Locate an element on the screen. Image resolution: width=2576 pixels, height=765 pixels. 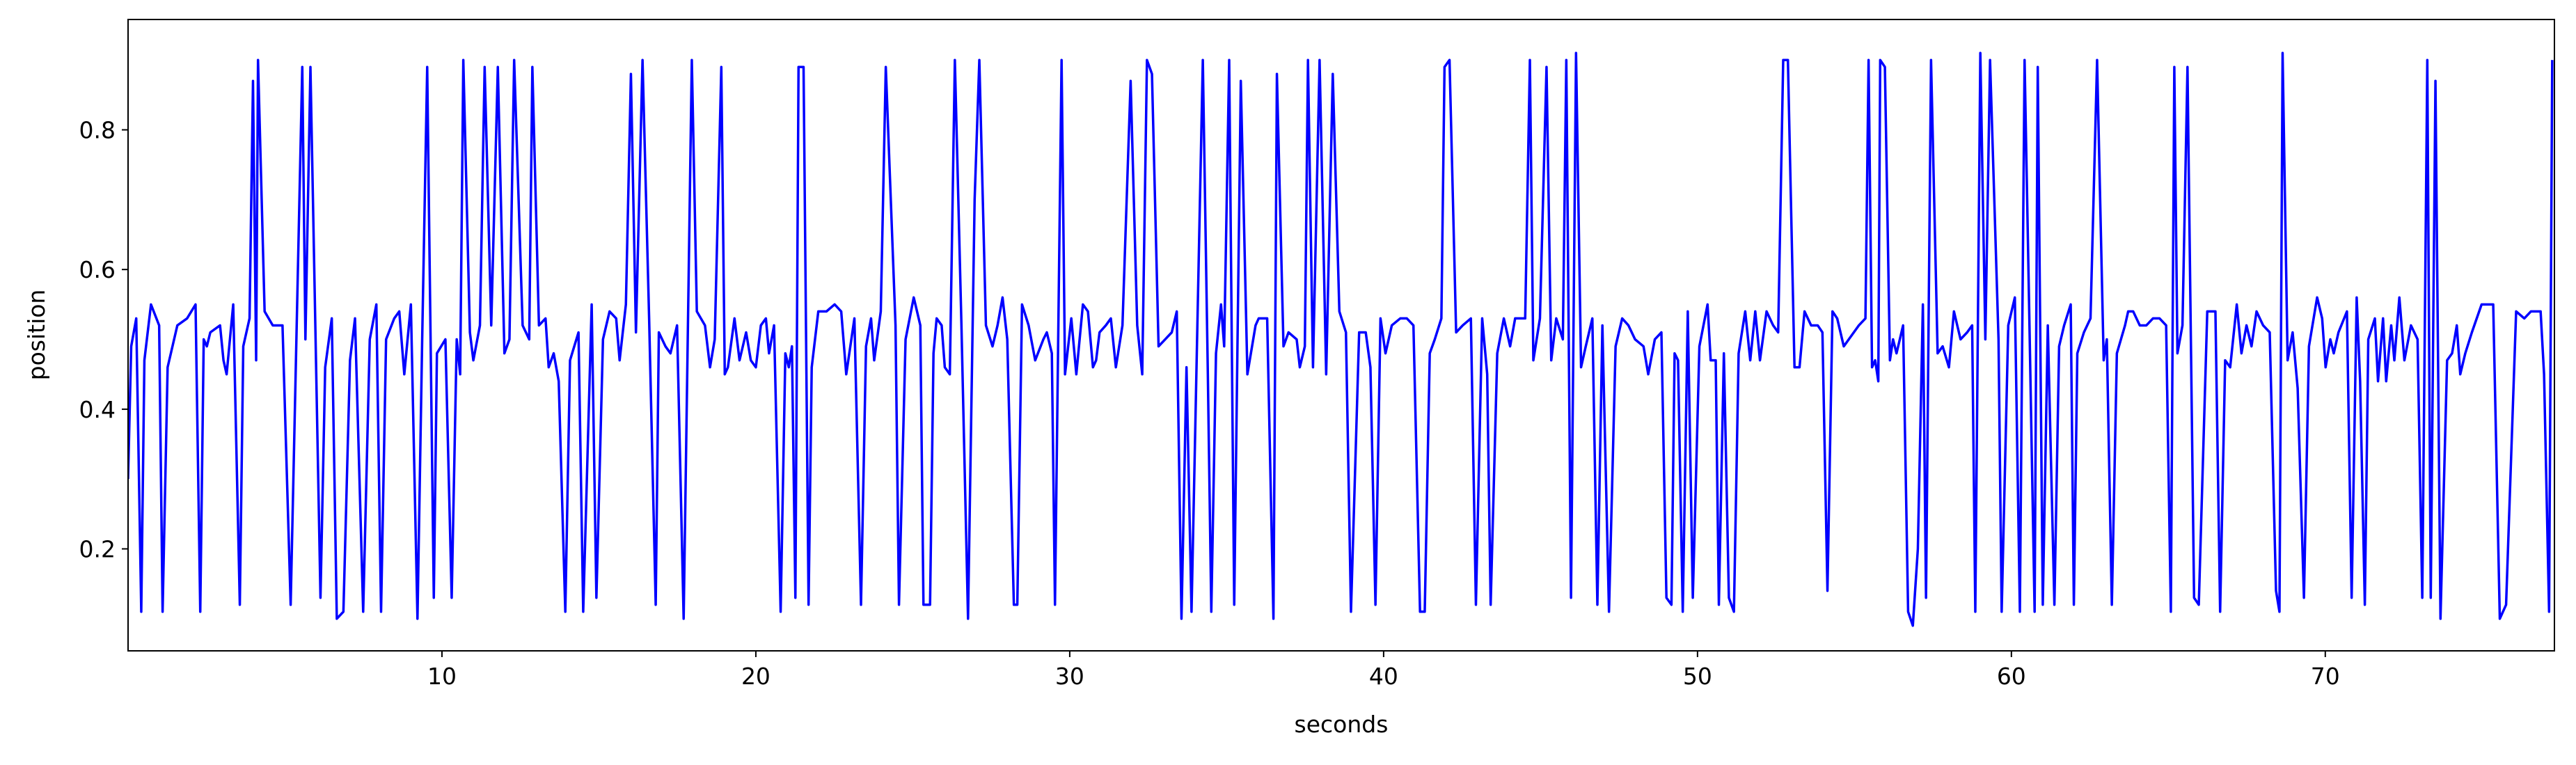
y-tick-label: 0.6 is located at coordinates (97, 269).